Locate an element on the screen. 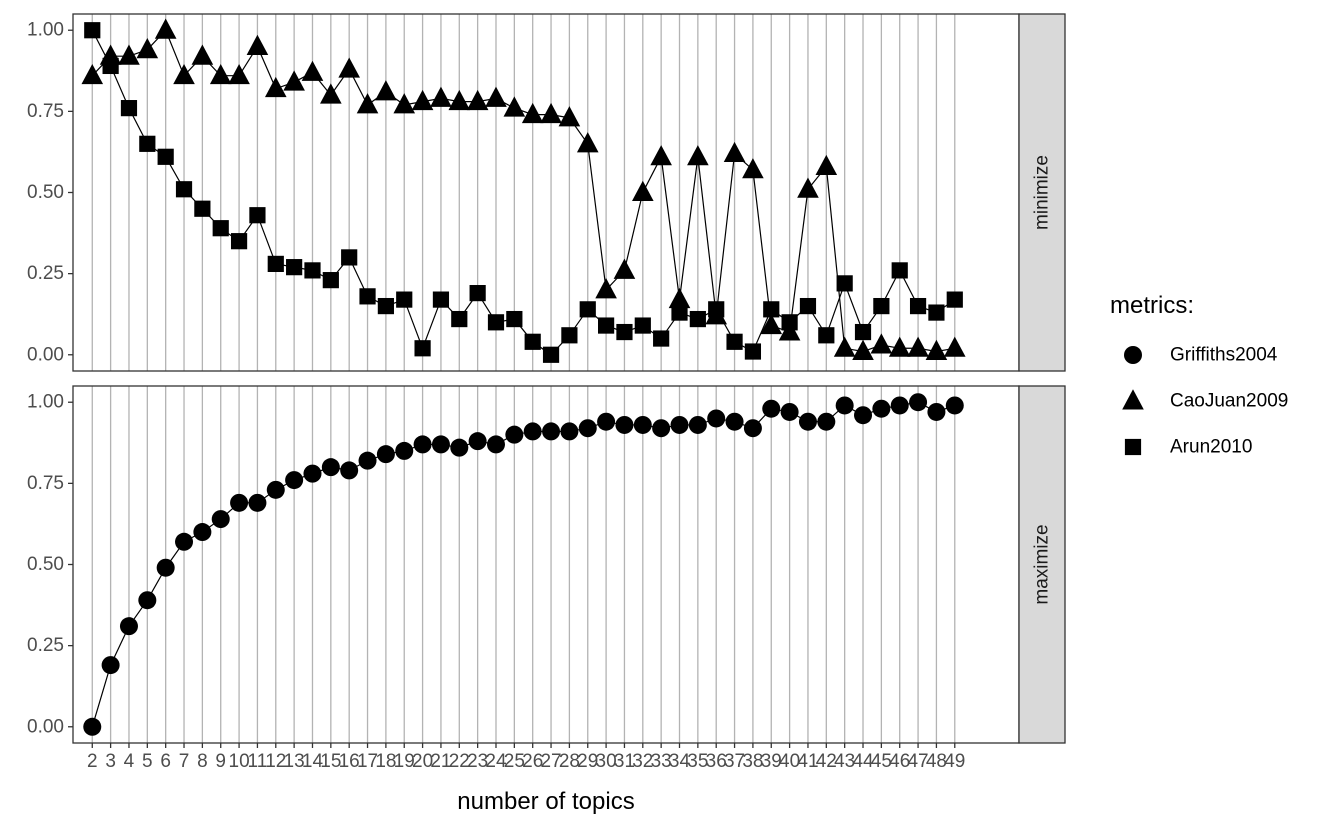 Image resolution: width=1344 pixels, height=830 pixels. y-tick-label: 0.00 is located at coordinates (45, 726).